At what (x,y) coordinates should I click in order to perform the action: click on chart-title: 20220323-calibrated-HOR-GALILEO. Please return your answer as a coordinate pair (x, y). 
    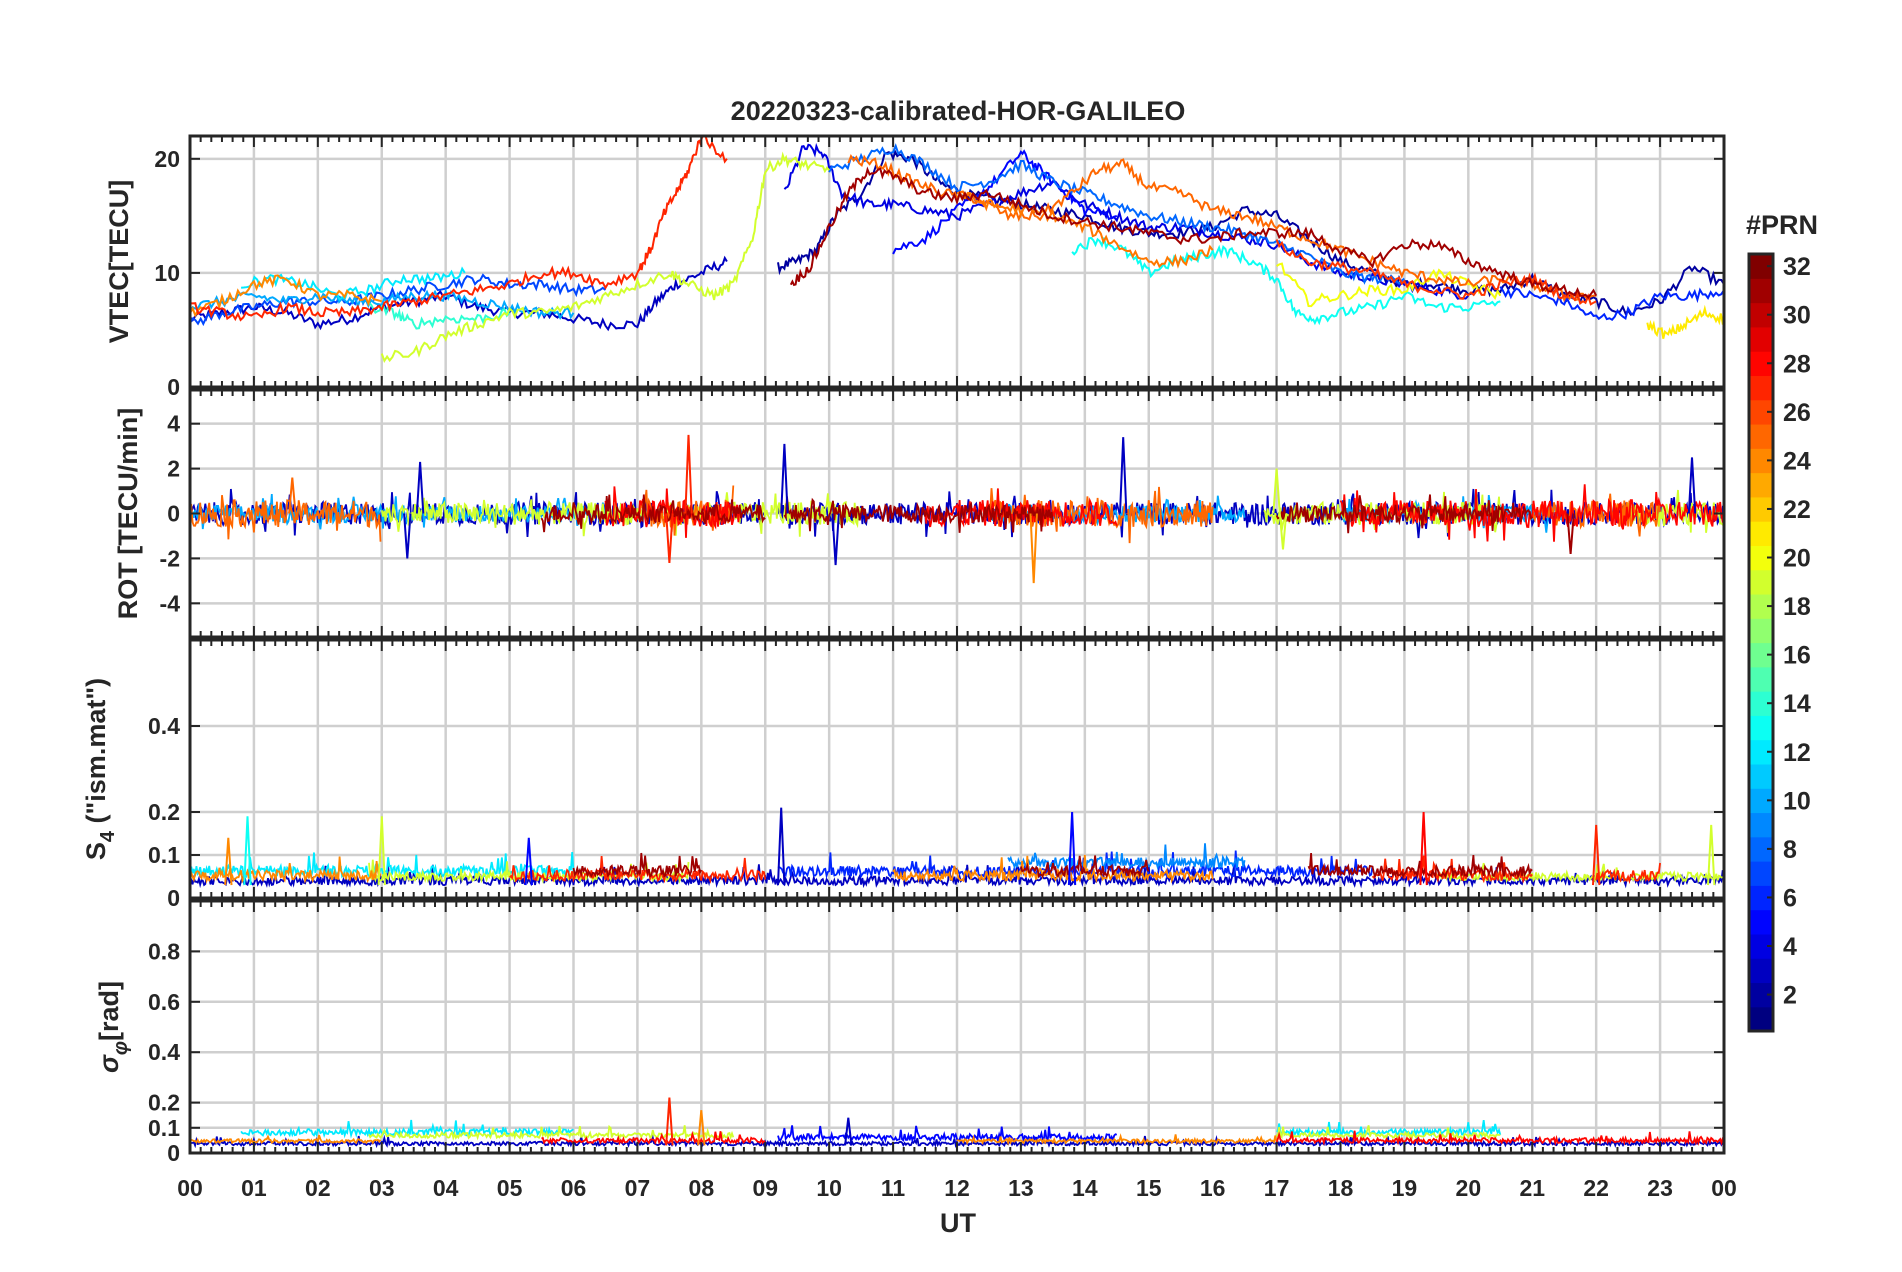
    Looking at the image, I should click on (958, 111).